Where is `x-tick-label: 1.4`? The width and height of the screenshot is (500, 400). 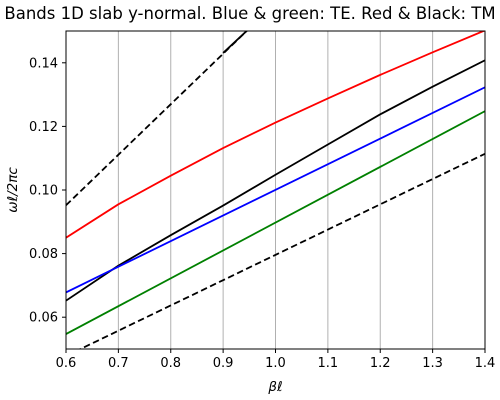 x-tick-label: 1.4 is located at coordinates (485, 363).